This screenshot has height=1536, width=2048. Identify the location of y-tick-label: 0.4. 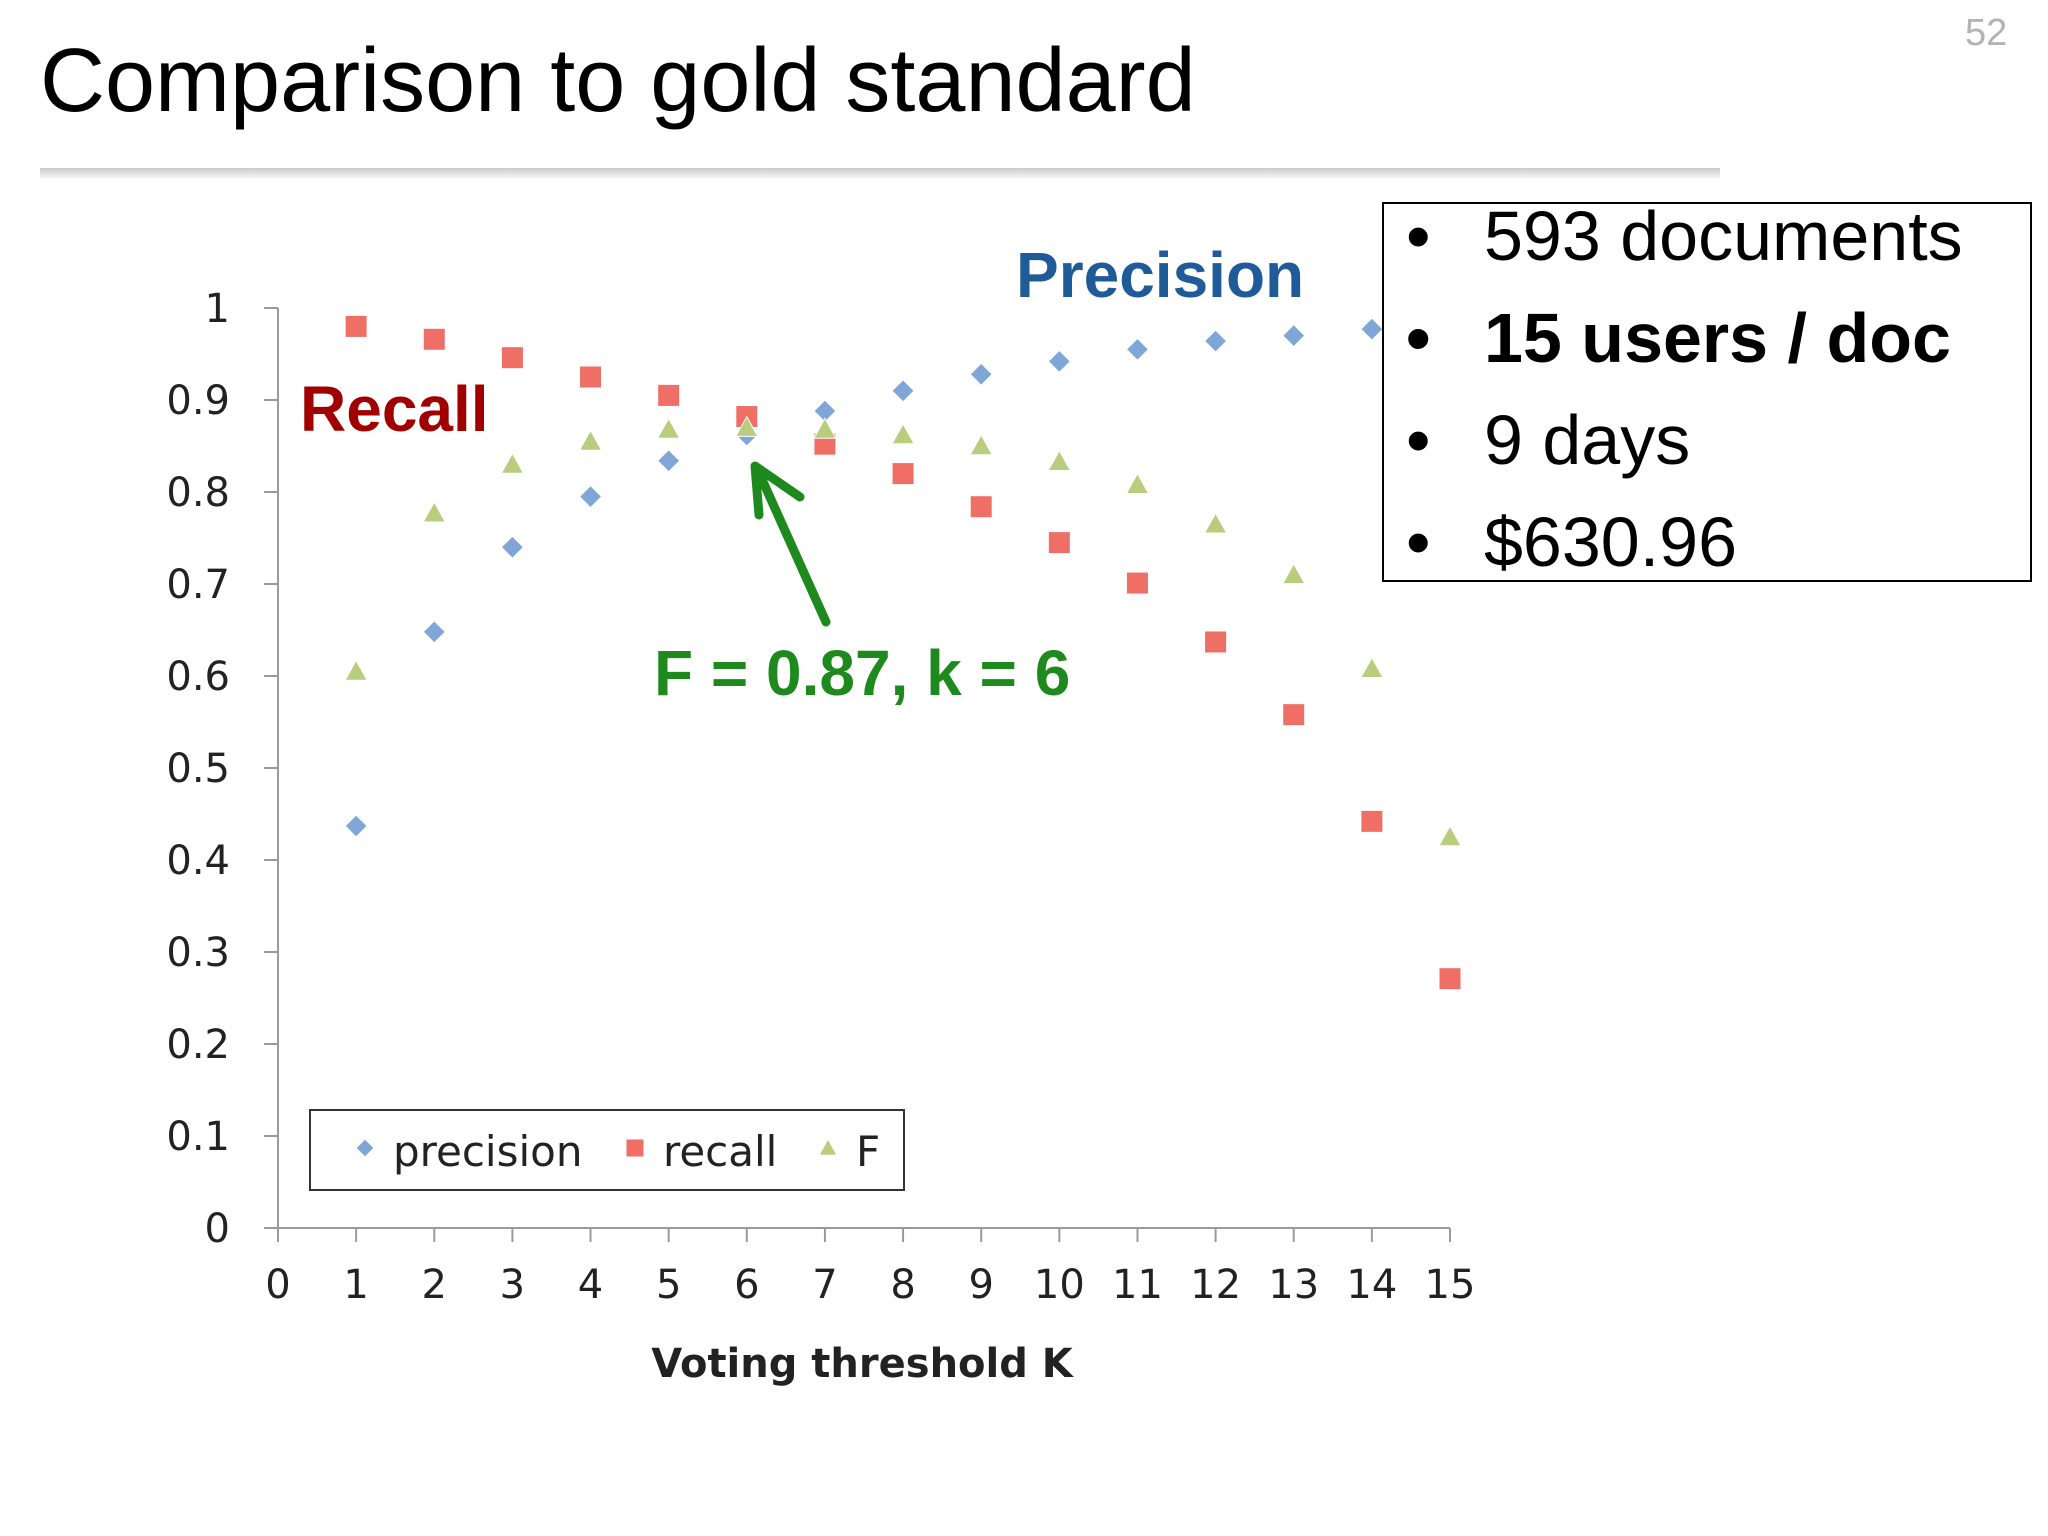
(198, 861).